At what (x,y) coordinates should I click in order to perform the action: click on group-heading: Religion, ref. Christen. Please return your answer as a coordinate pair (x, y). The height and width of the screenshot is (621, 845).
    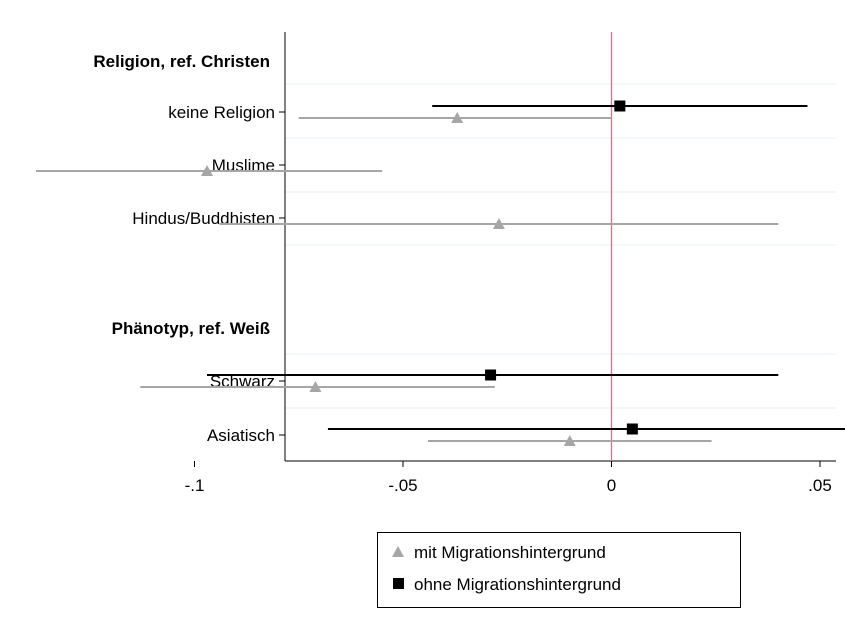
    Looking at the image, I should click on (181, 61).